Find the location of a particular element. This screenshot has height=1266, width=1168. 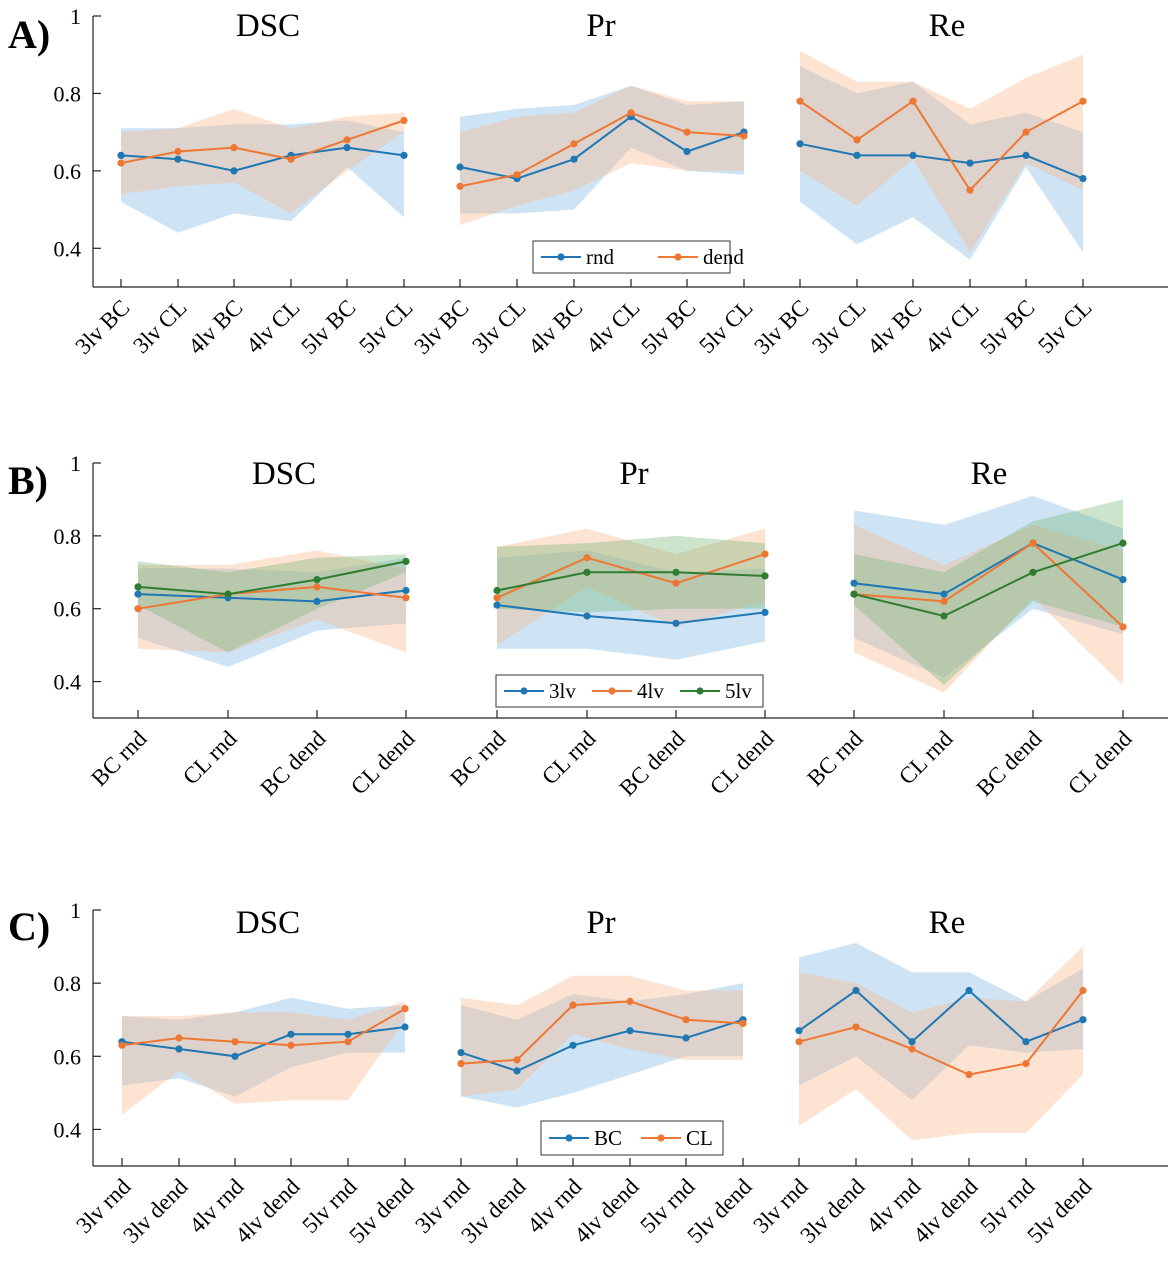

subplot-title-re: Re is located at coordinates (989, 474).